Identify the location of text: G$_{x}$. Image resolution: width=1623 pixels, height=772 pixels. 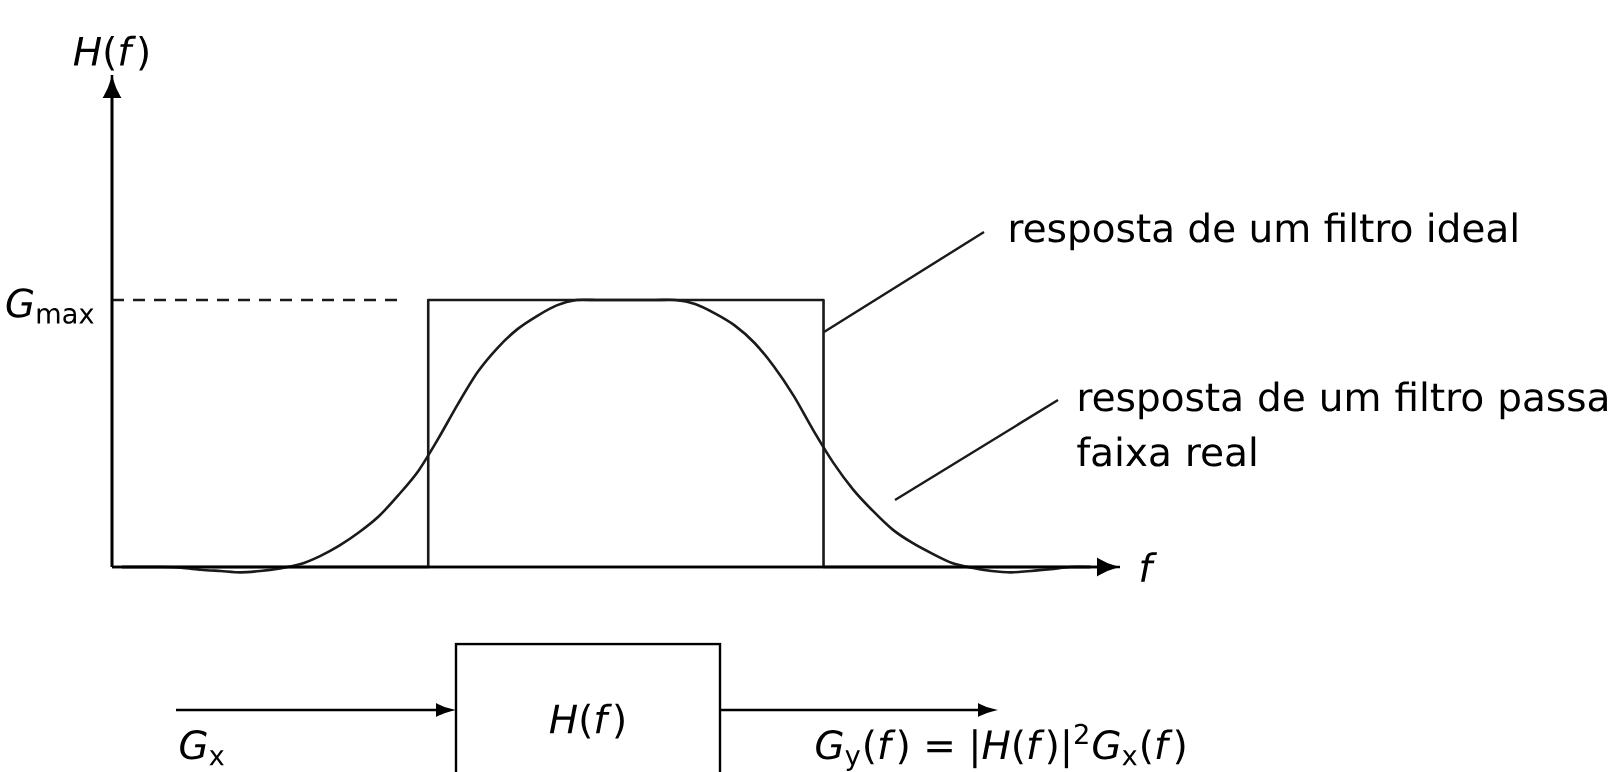
(202, 748).